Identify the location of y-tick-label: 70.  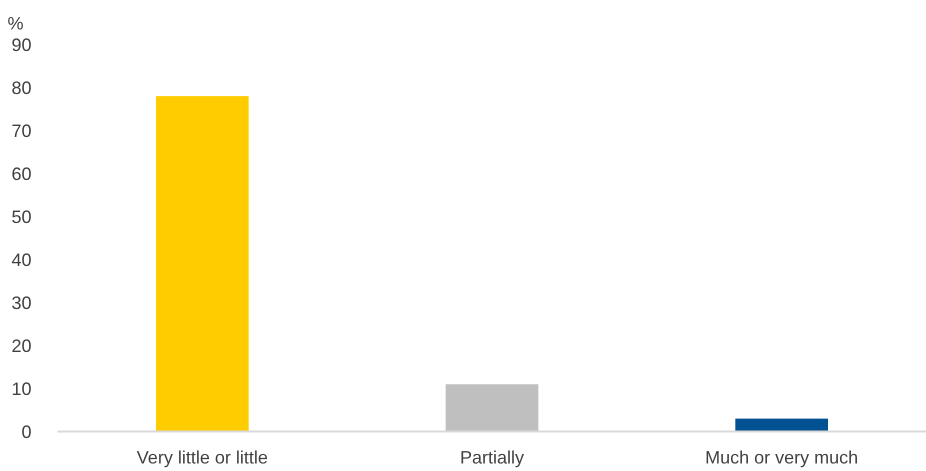
(21, 131).